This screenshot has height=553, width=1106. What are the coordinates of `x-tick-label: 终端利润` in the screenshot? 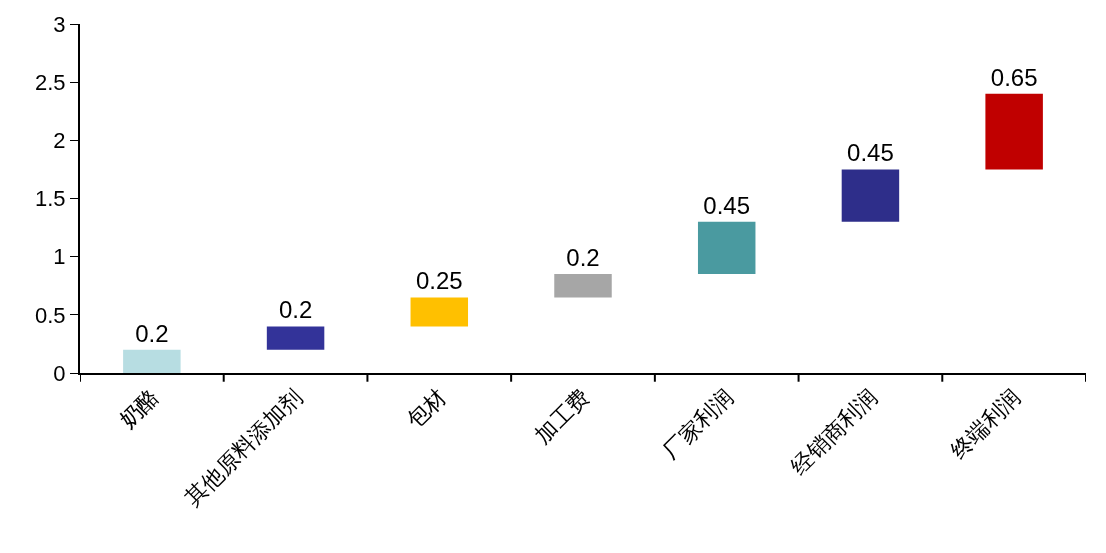 It's located at (985, 424).